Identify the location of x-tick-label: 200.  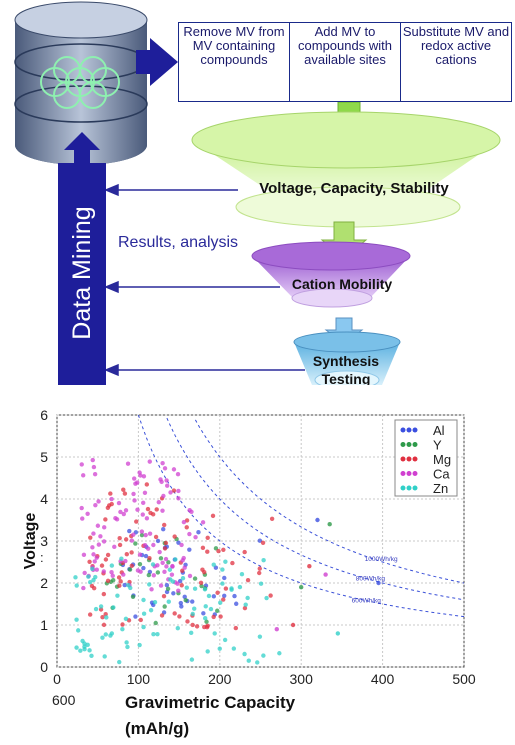
(220, 679).